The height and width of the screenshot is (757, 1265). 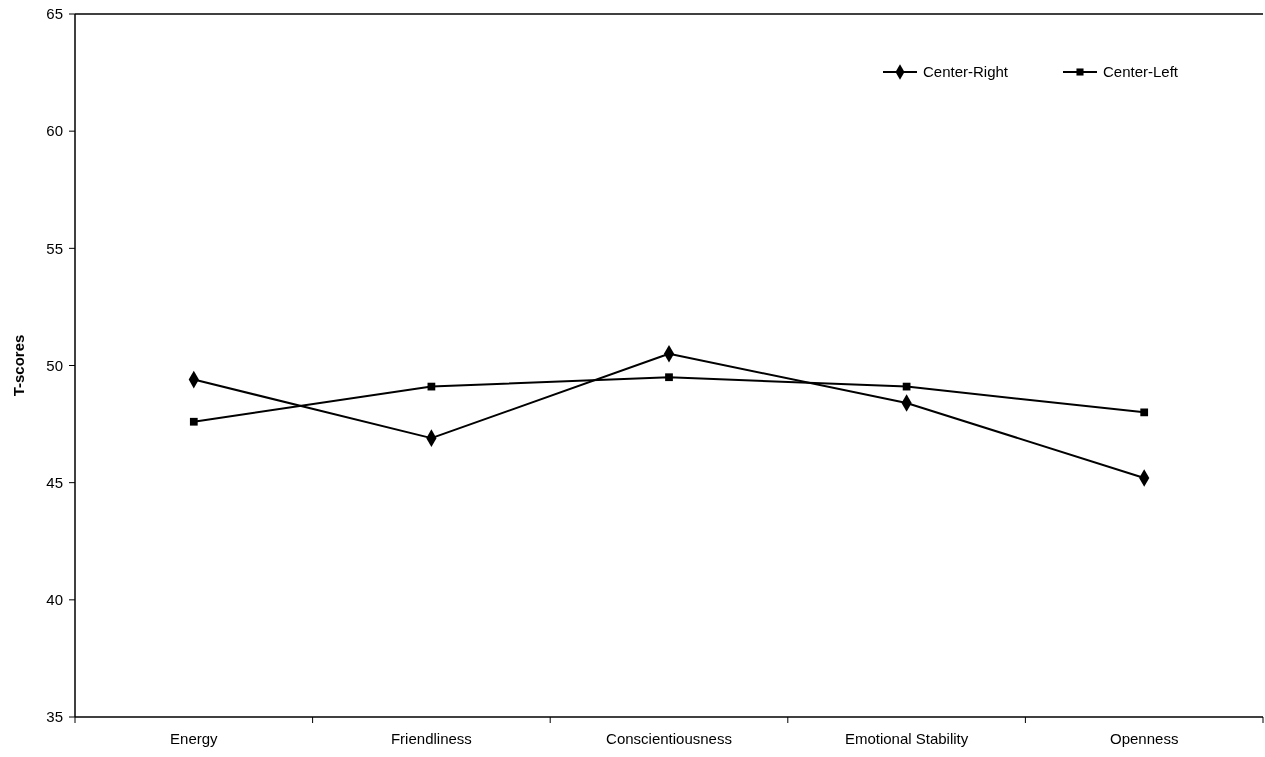 I want to click on x-tick-label: Energy, so click(x=194, y=738).